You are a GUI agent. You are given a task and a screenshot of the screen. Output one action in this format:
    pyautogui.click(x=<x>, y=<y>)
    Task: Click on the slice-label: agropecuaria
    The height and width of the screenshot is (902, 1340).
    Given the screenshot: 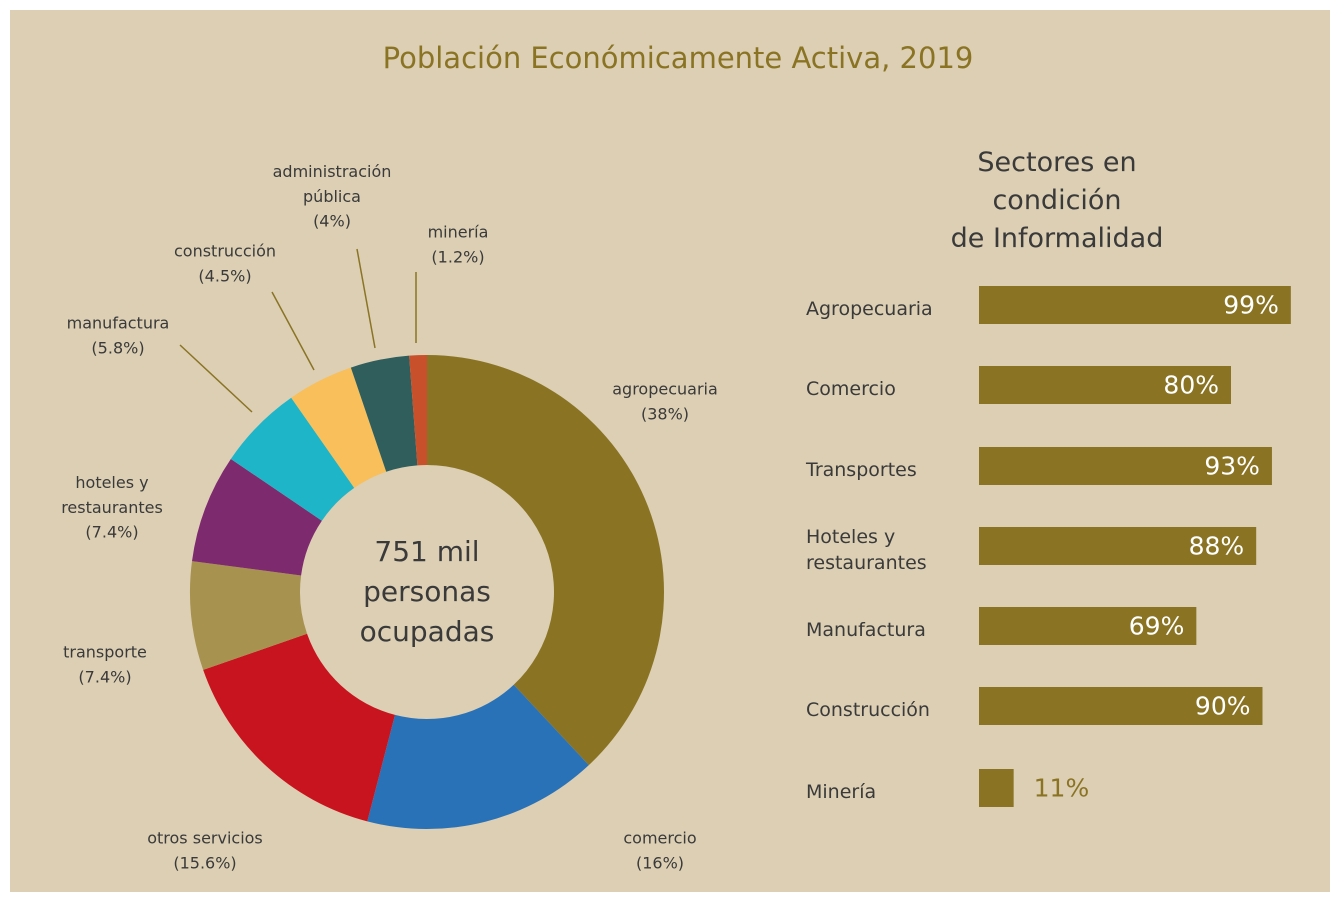 What is the action you would take?
    pyautogui.click(x=665, y=389)
    